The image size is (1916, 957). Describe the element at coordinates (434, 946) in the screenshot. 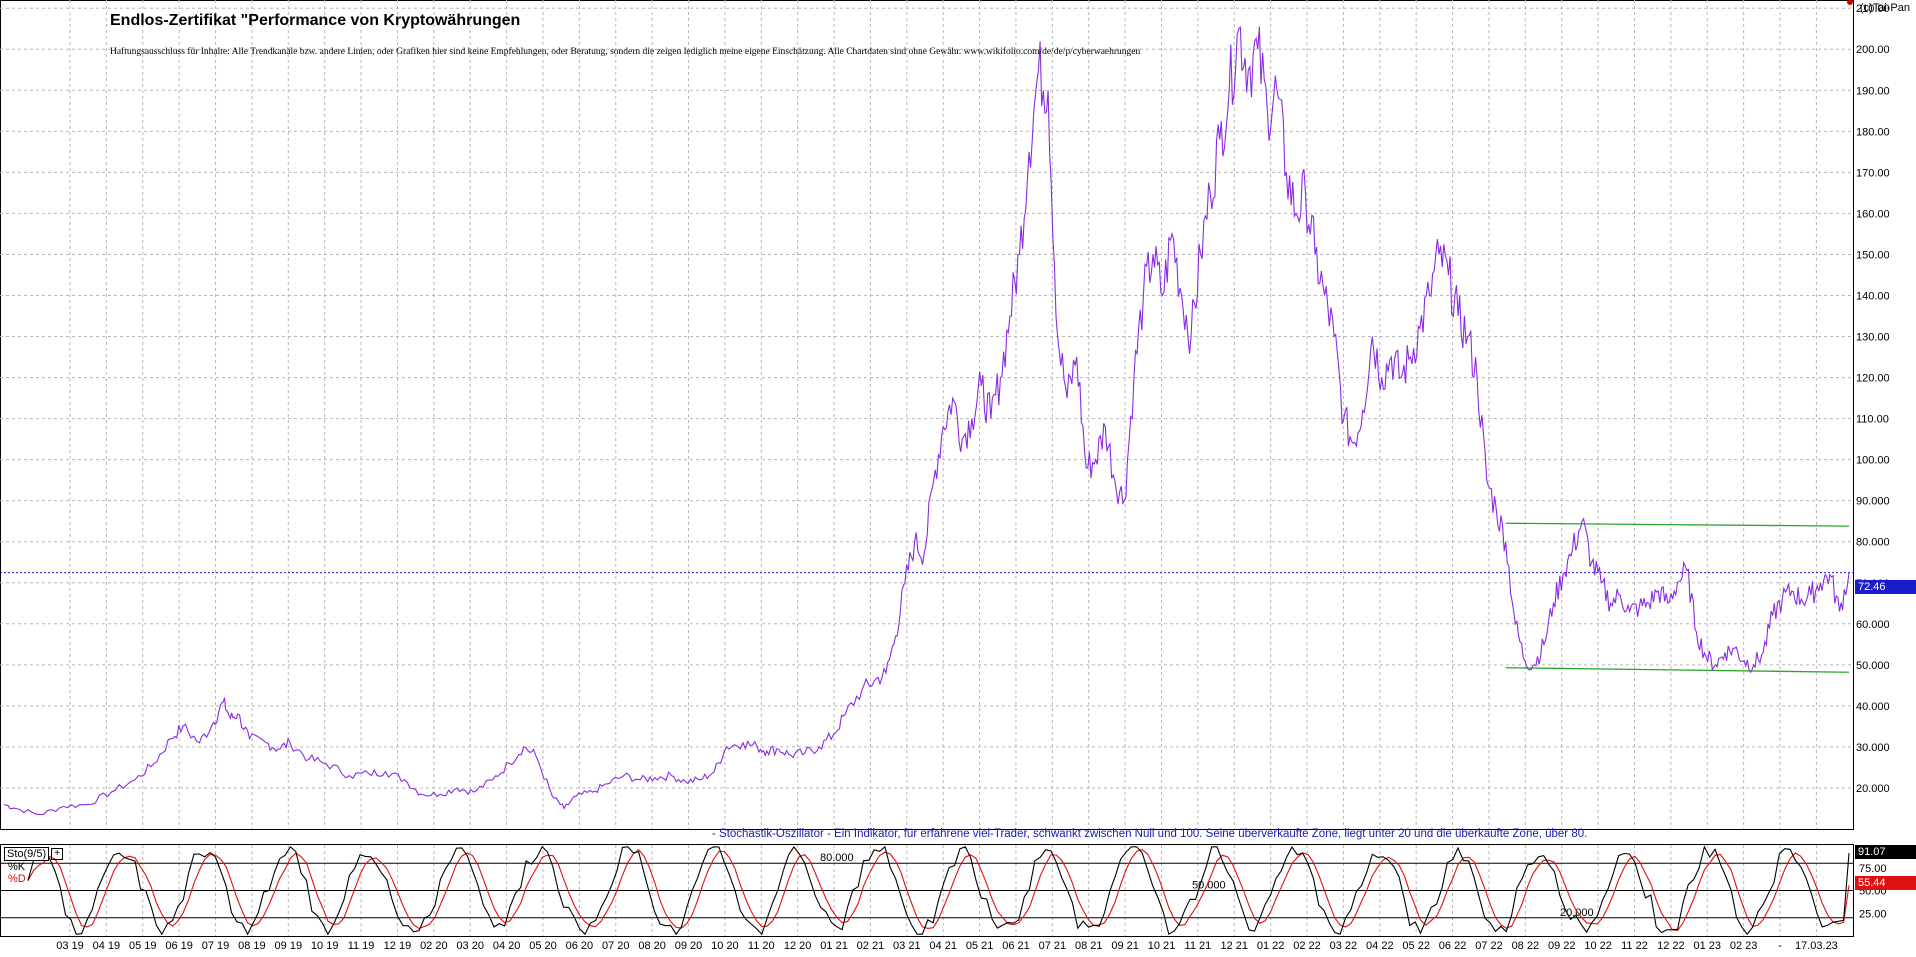

I see `x-tick-label: 02 20` at that location.